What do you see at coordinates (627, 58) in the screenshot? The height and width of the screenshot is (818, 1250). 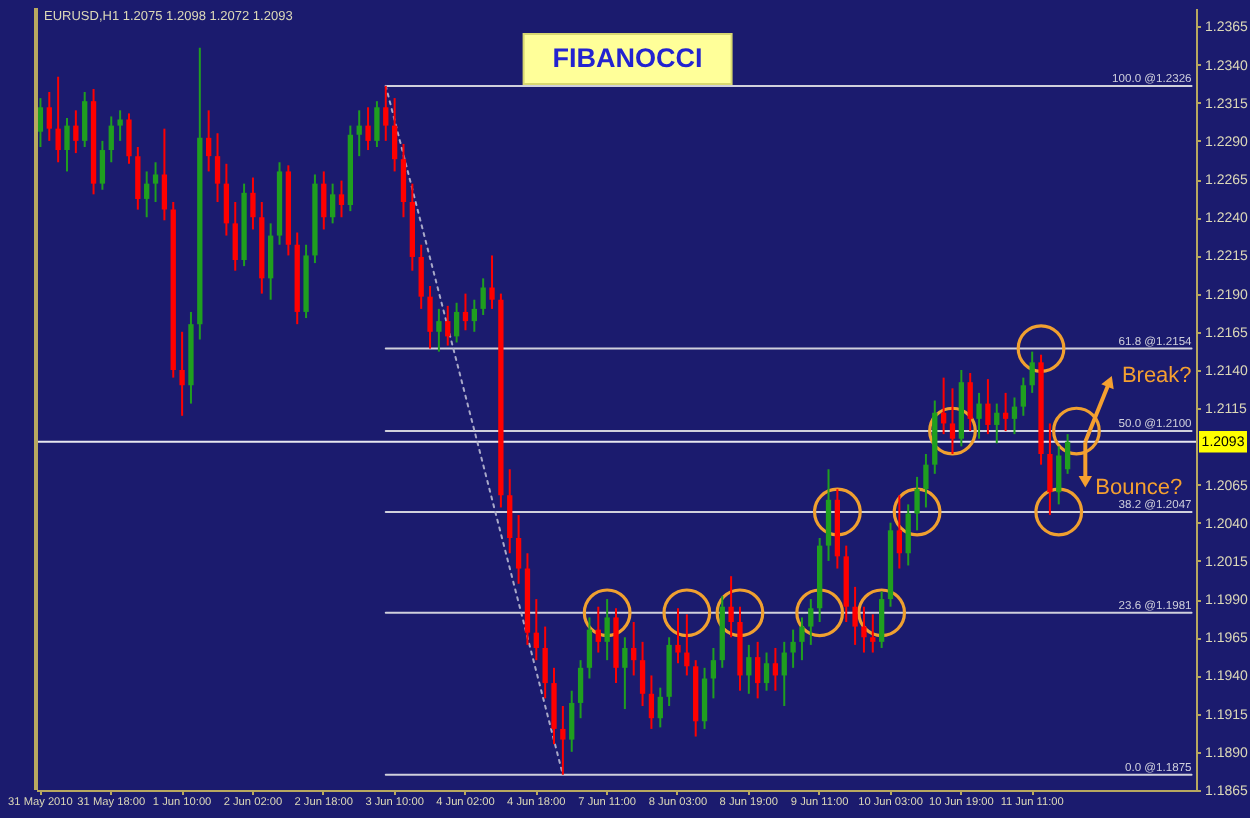 I see `text: FIBANOCCI` at bounding box center [627, 58].